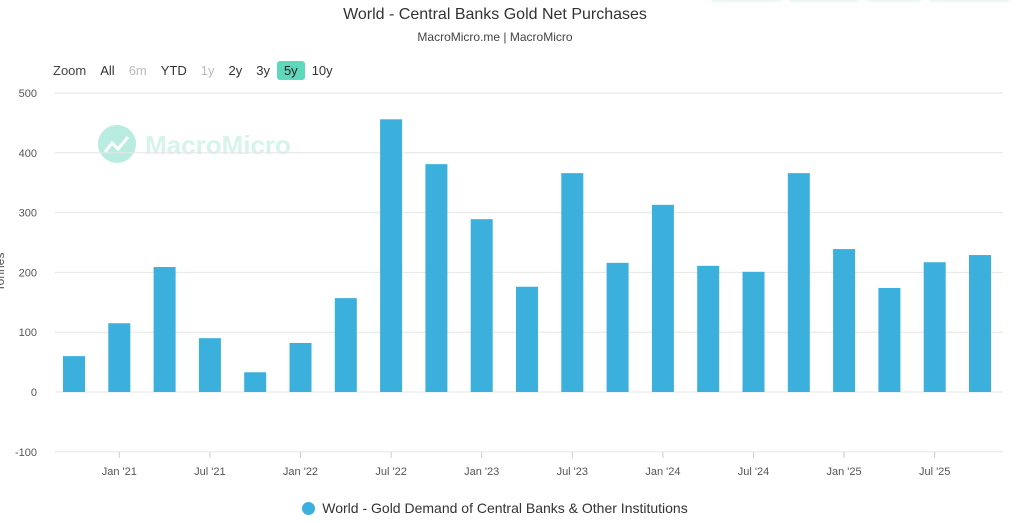 The image size is (1023, 523). What do you see at coordinates (860, 1) in the screenshot?
I see `top-tabs` at bounding box center [860, 1].